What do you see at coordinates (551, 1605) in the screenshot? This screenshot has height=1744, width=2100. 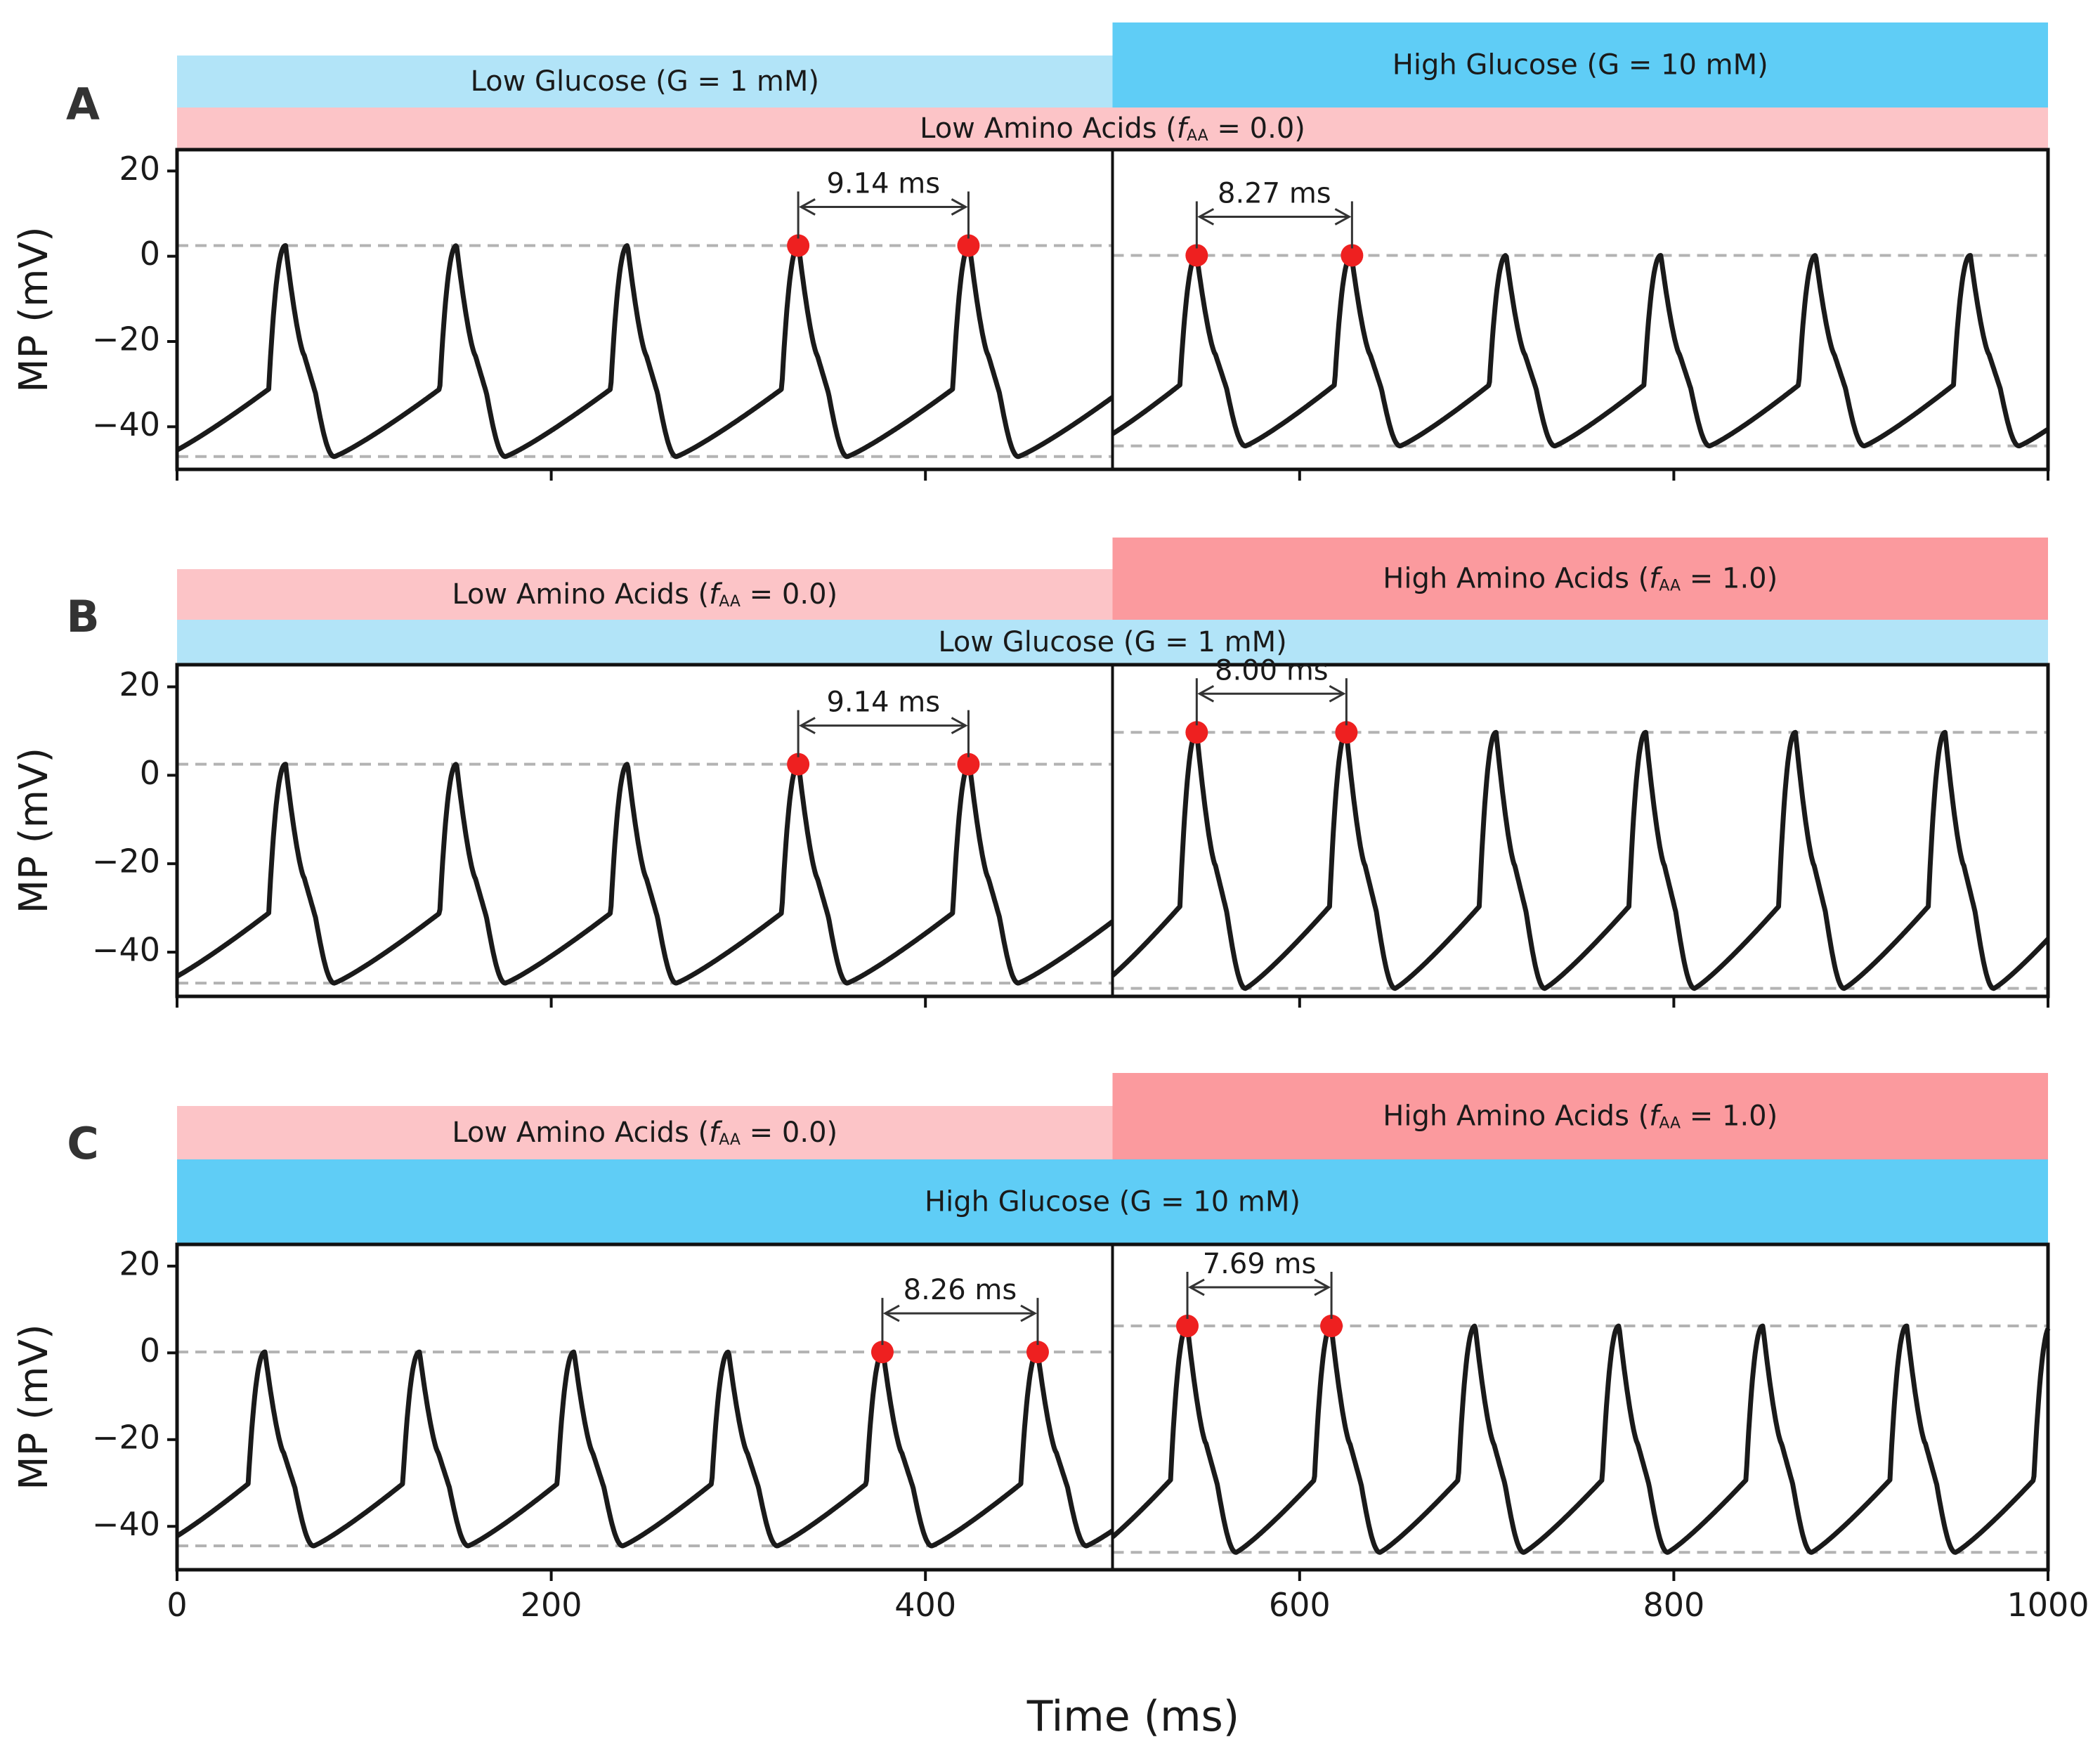 I see `x-tick-label: 200` at bounding box center [551, 1605].